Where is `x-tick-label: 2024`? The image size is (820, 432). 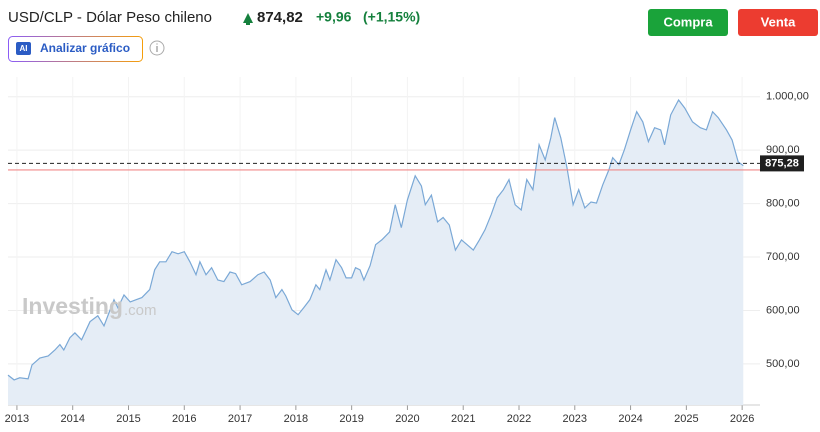
x-tick-label: 2024 is located at coordinates (630, 419).